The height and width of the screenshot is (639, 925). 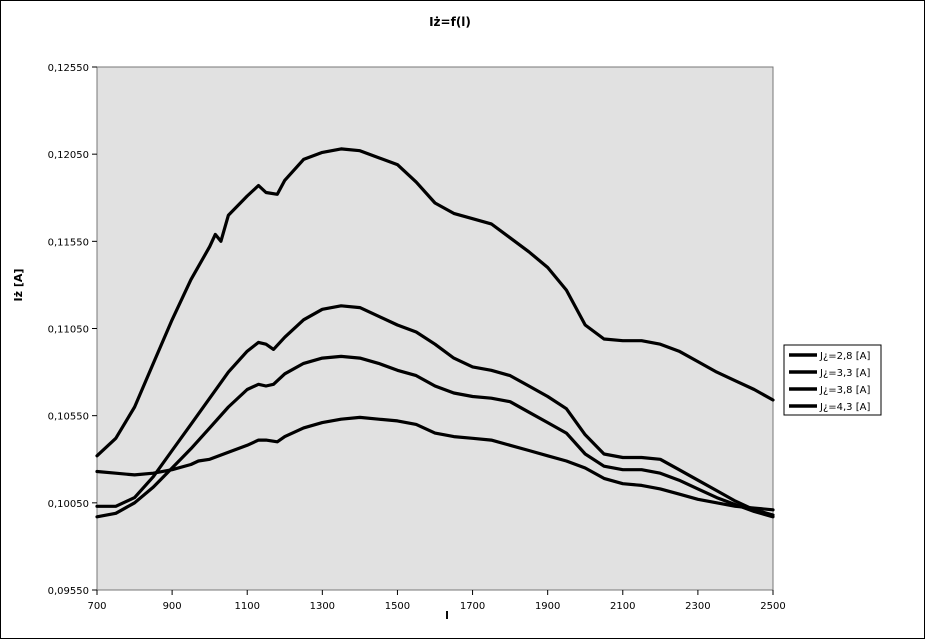 What do you see at coordinates (844, 390) in the screenshot?
I see `legend-label: J¿=3,8 [A]` at bounding box center [844, 390].